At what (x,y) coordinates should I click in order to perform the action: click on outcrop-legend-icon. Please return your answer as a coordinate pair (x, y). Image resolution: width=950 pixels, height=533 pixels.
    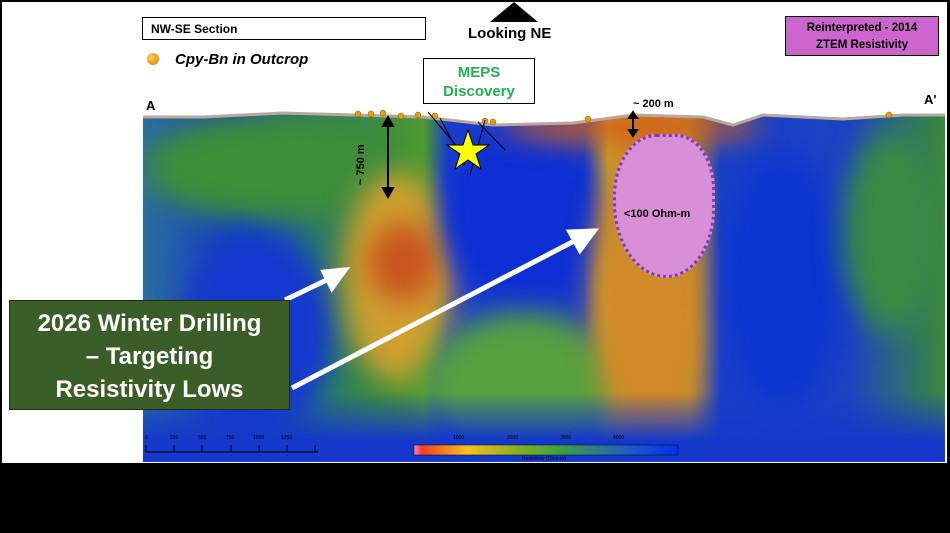
    Looking at the image, I should click on (153, 59).